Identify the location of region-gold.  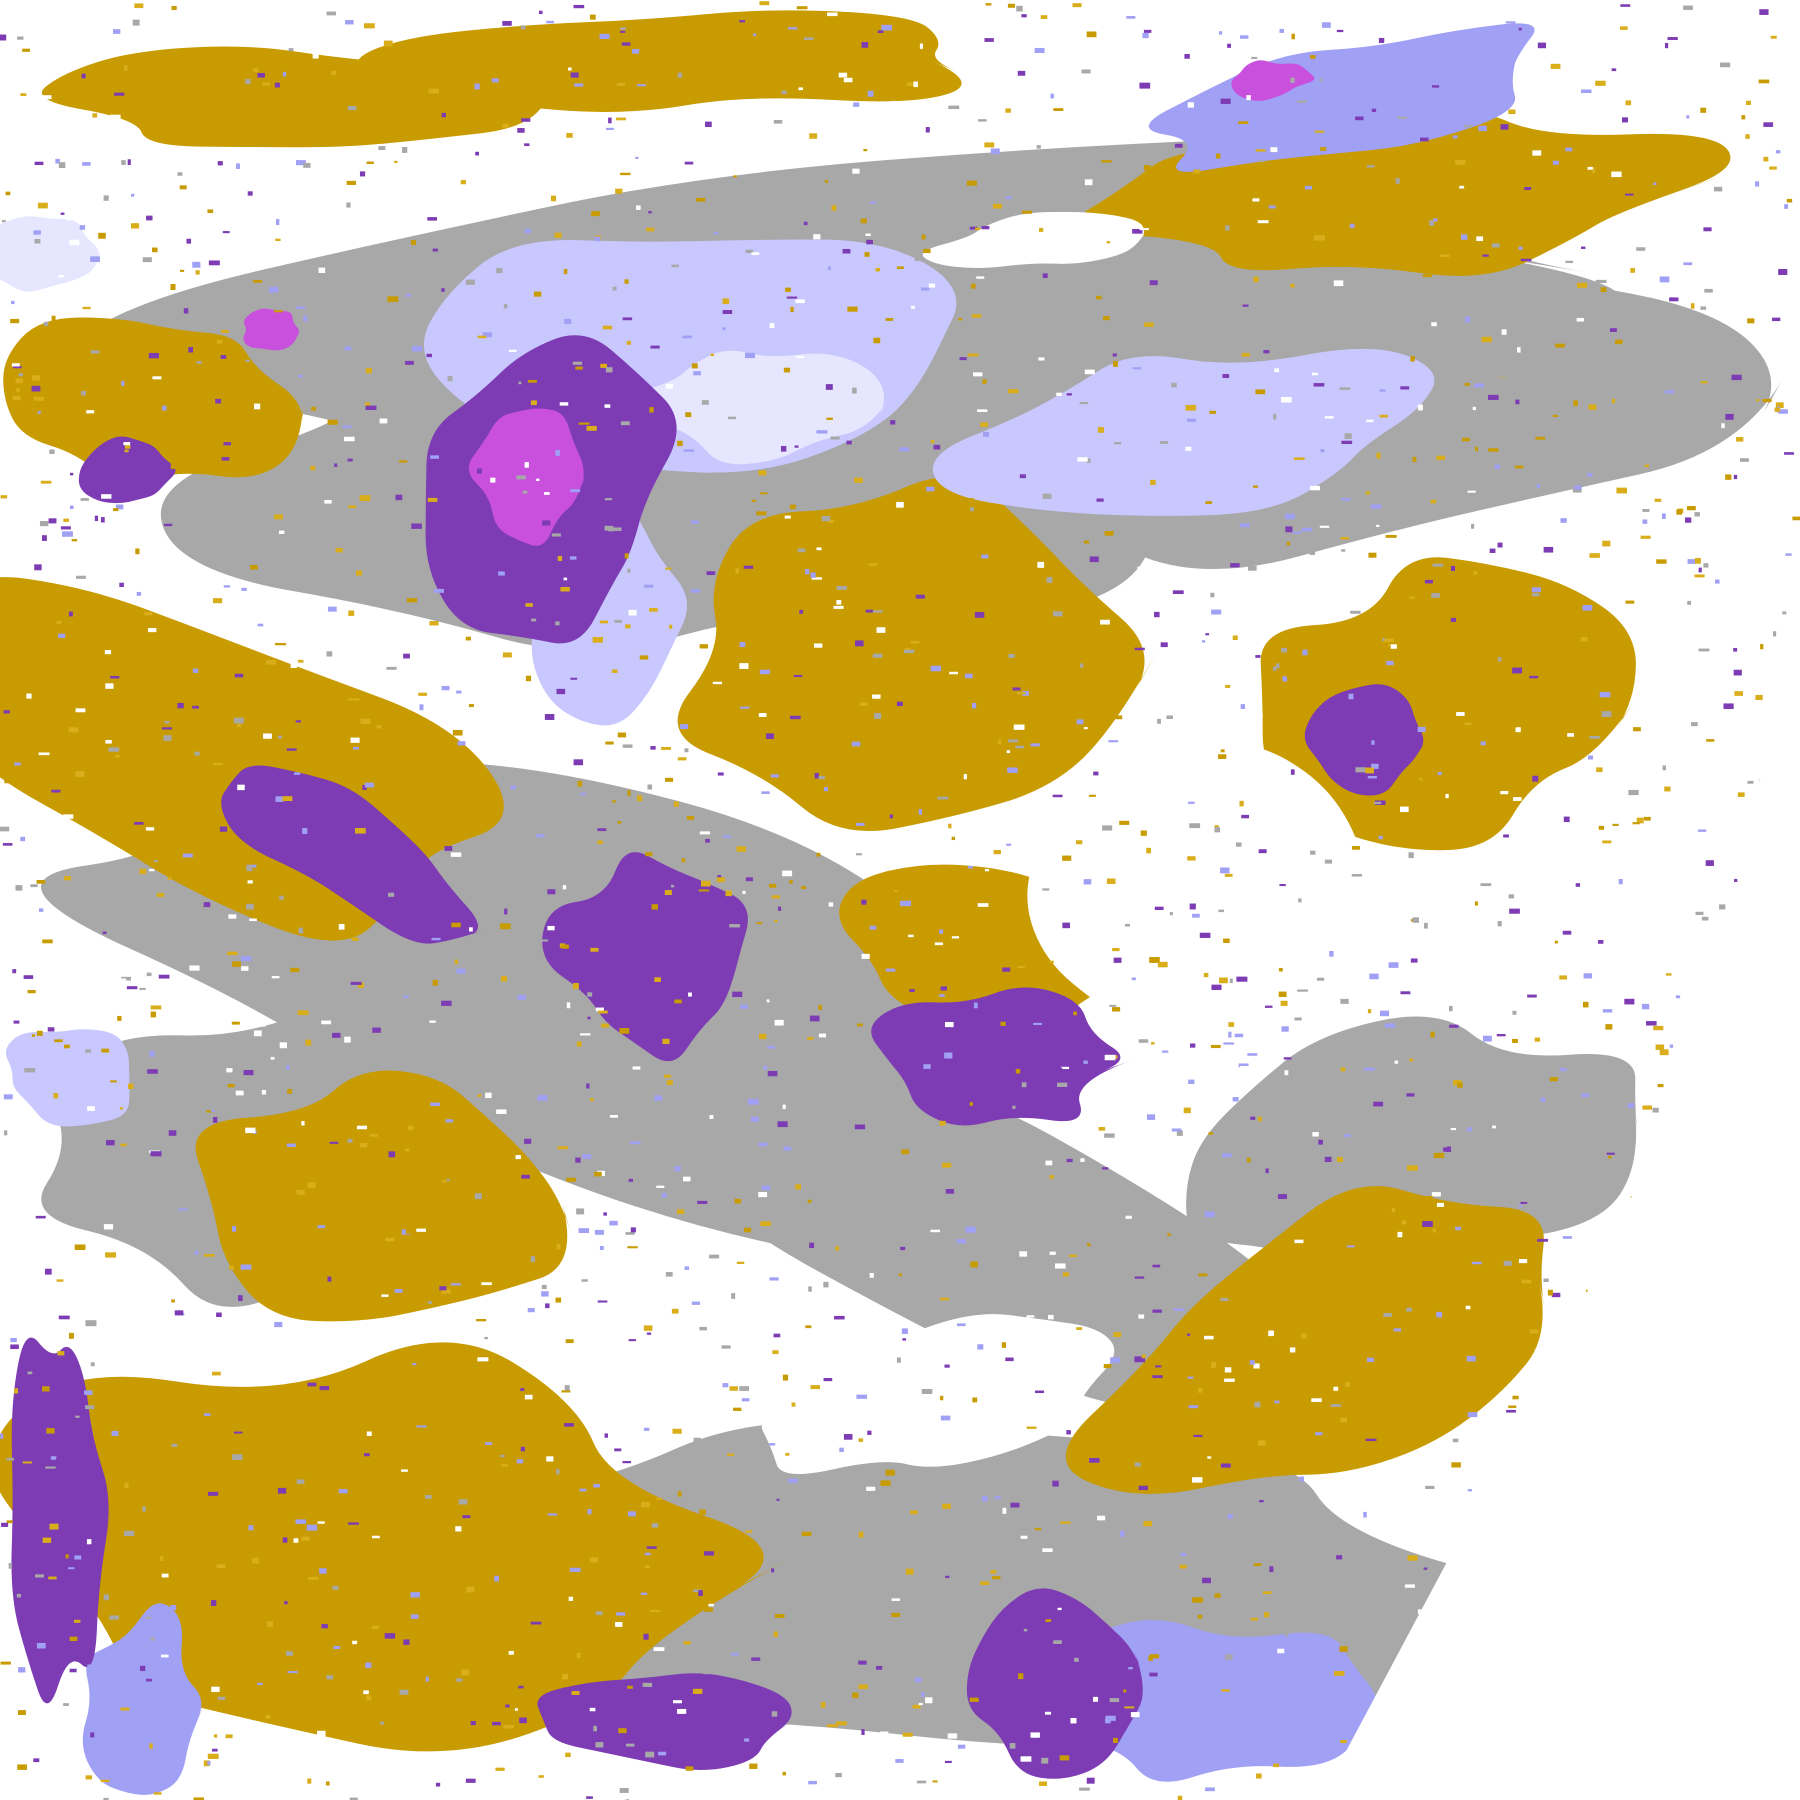
(1305, 1340).